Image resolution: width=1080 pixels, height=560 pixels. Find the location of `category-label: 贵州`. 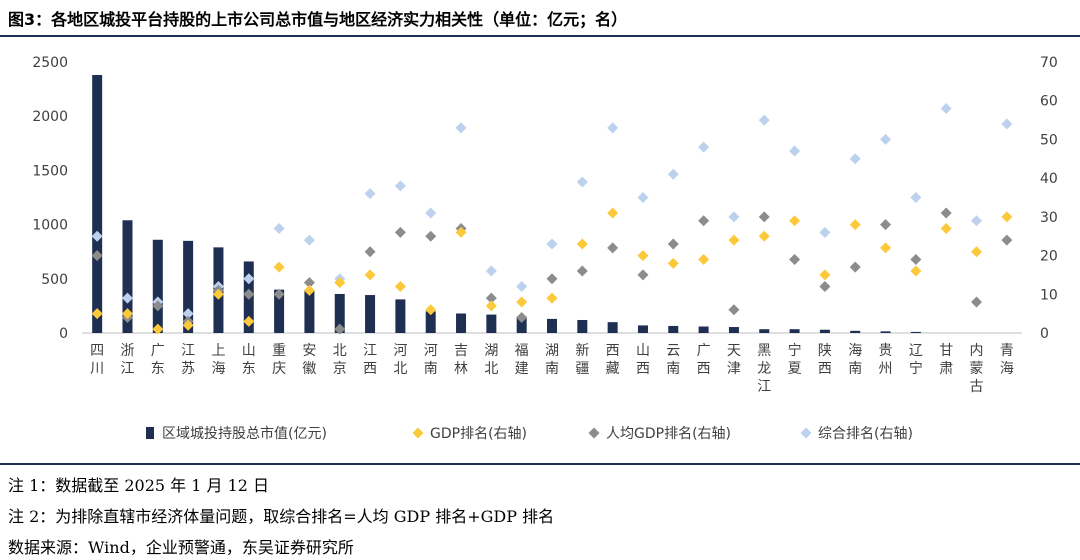

category-label: 贵州 is located at coordinates (886, 360).